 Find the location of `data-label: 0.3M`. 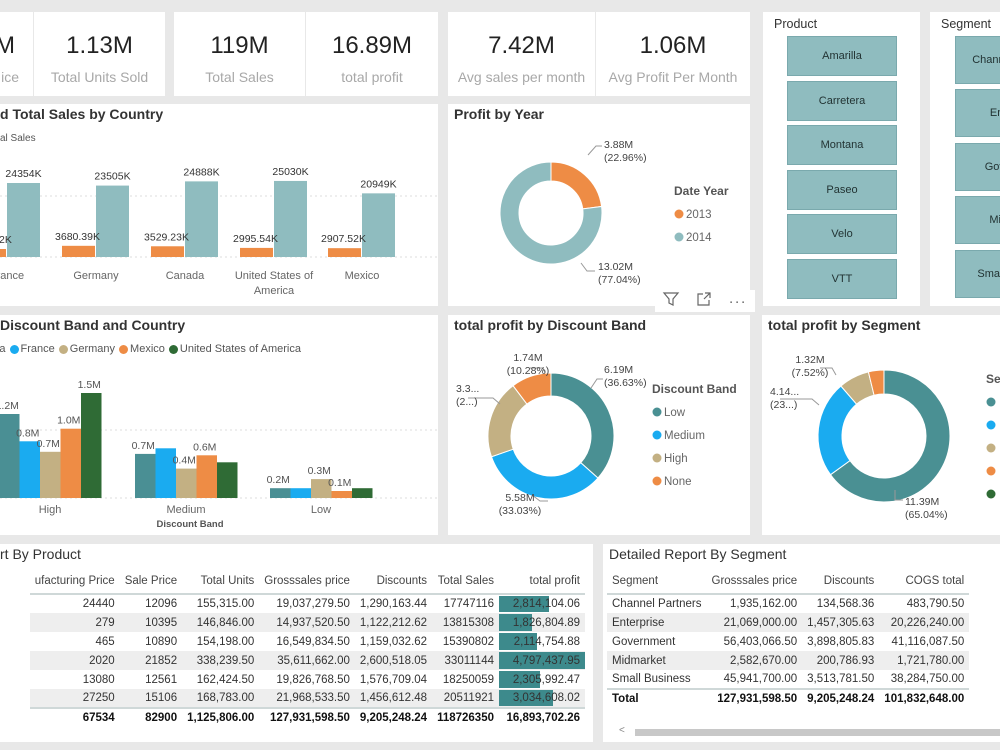

data-label: 0.3M is located at coordinates (319, 471).